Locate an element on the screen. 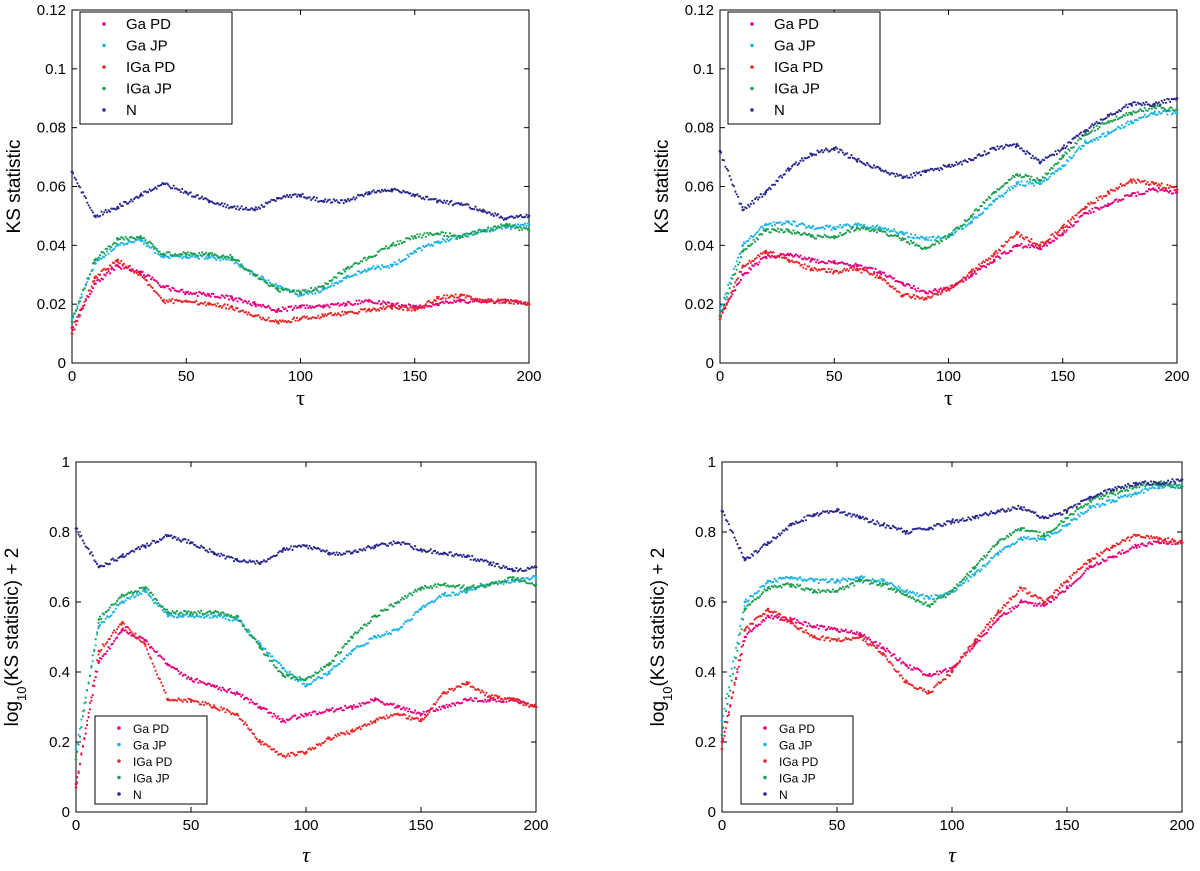 The height and width of the screenshot is (871, 1200). legend-label: Ga JP is located at coordinates (147, 46).